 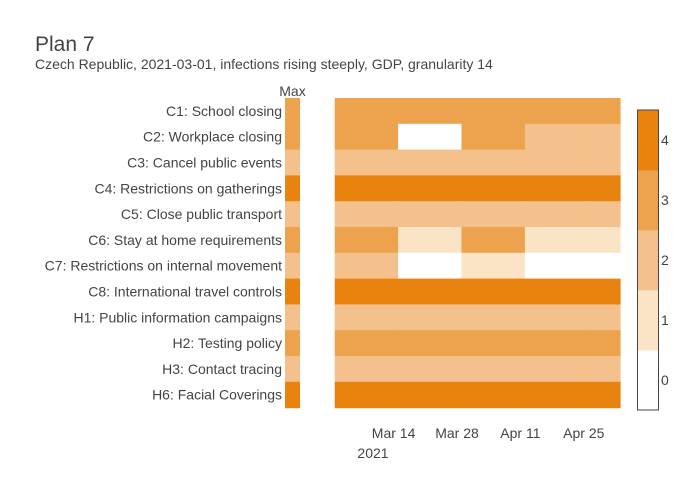 I want to click on row-label: C6: Stay at home requirements, so click(x=185, y=240).